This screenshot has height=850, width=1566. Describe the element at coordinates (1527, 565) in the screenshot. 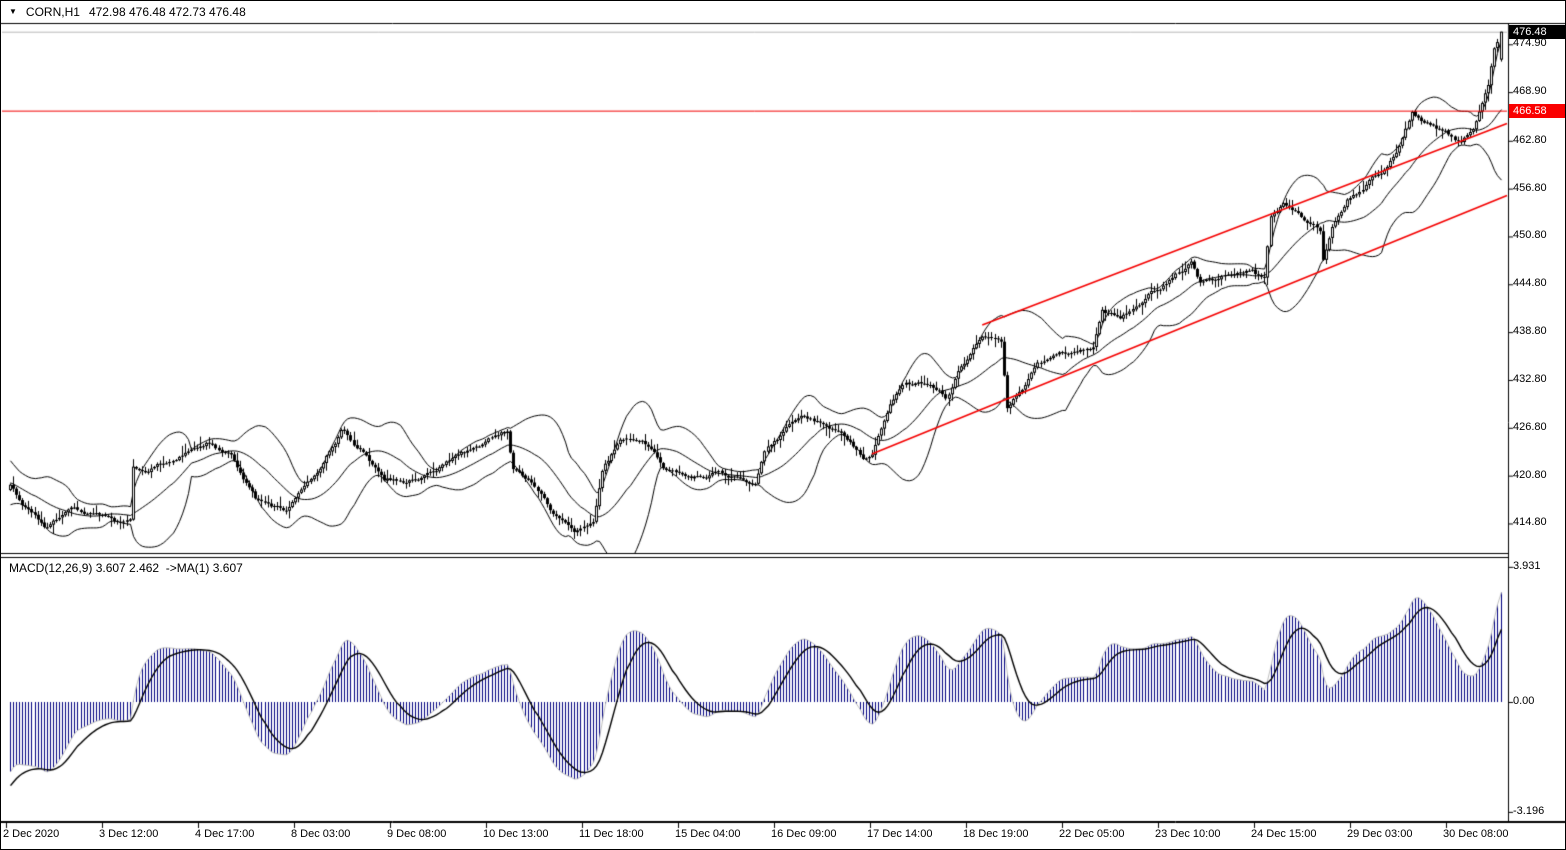

I see `macd-axis-label: 3.931` at that location.